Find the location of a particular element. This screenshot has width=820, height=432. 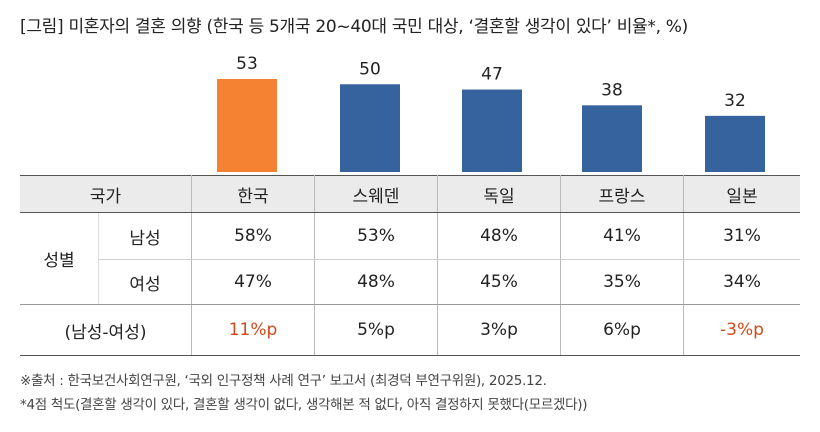

diff-cell: 6%p is located at coordinates (622, 330).